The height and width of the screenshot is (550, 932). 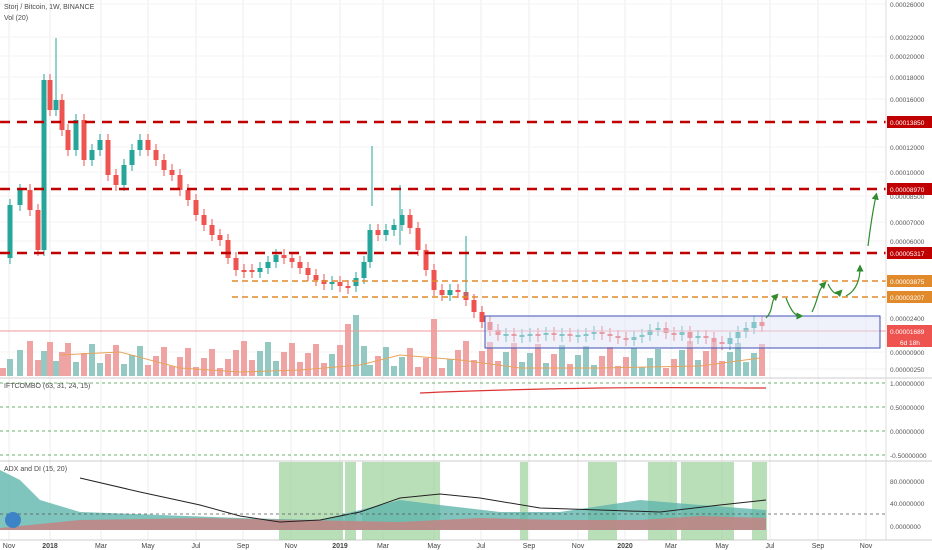 I want to click on ift-tick: 1.00000000, so click(x=907, y=384).